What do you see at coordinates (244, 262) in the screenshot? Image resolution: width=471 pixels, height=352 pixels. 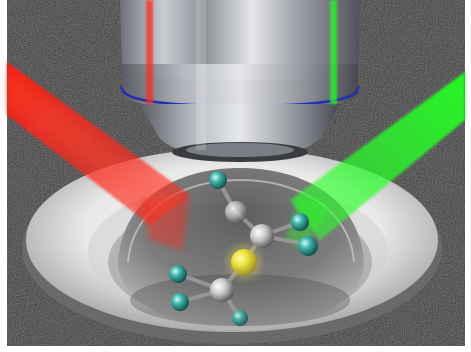 I see `atom-yellow-glow` at bounding box center [244, 262].